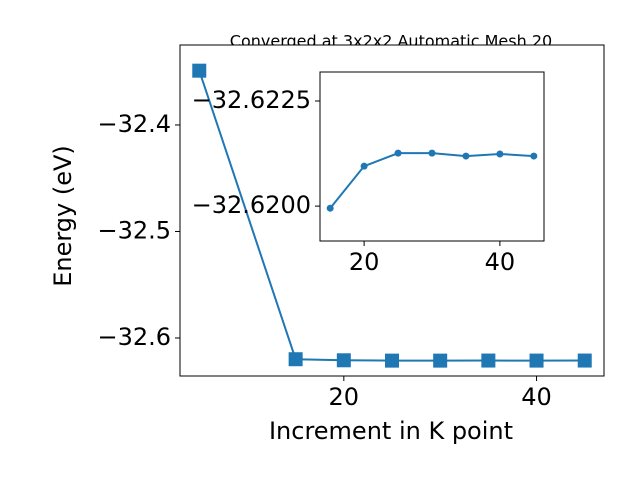  What do you see at coordinates (63, 216) in the screenshot?
I see `y-axis-label: Energy (eV)` at bounding box center [63, 216].